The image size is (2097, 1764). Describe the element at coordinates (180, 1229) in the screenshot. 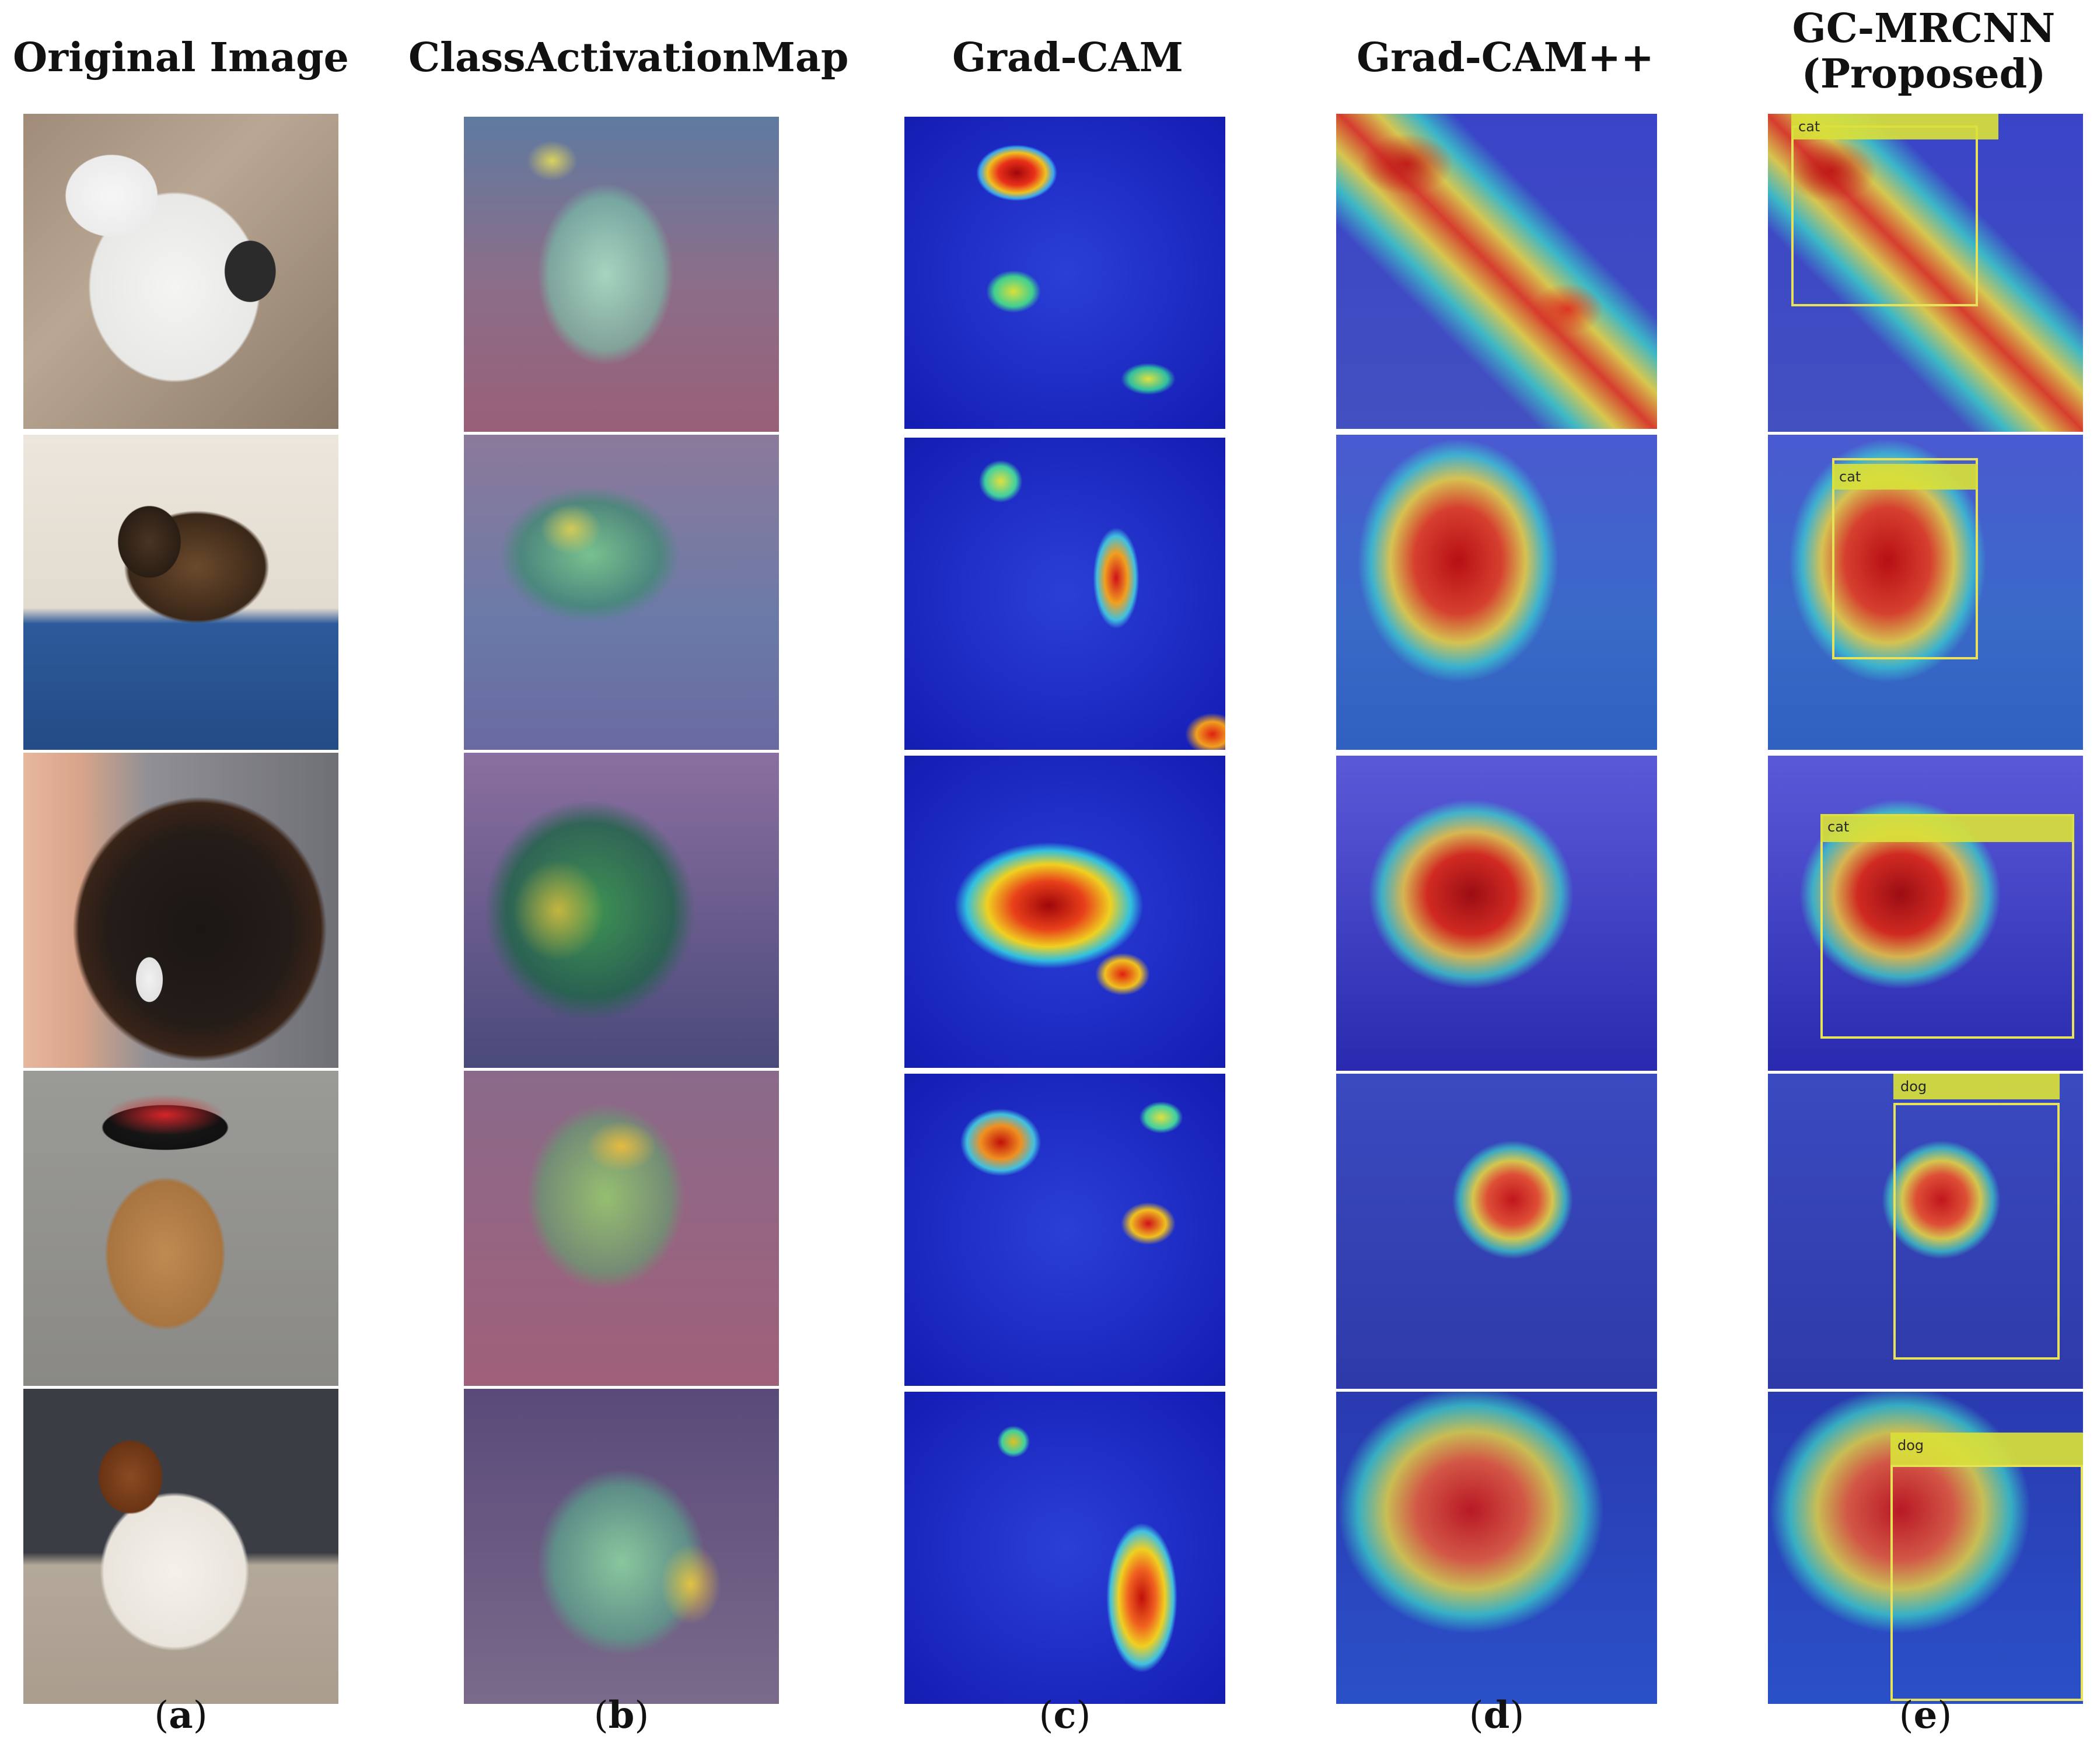

I see `original-image-row4` at that location.